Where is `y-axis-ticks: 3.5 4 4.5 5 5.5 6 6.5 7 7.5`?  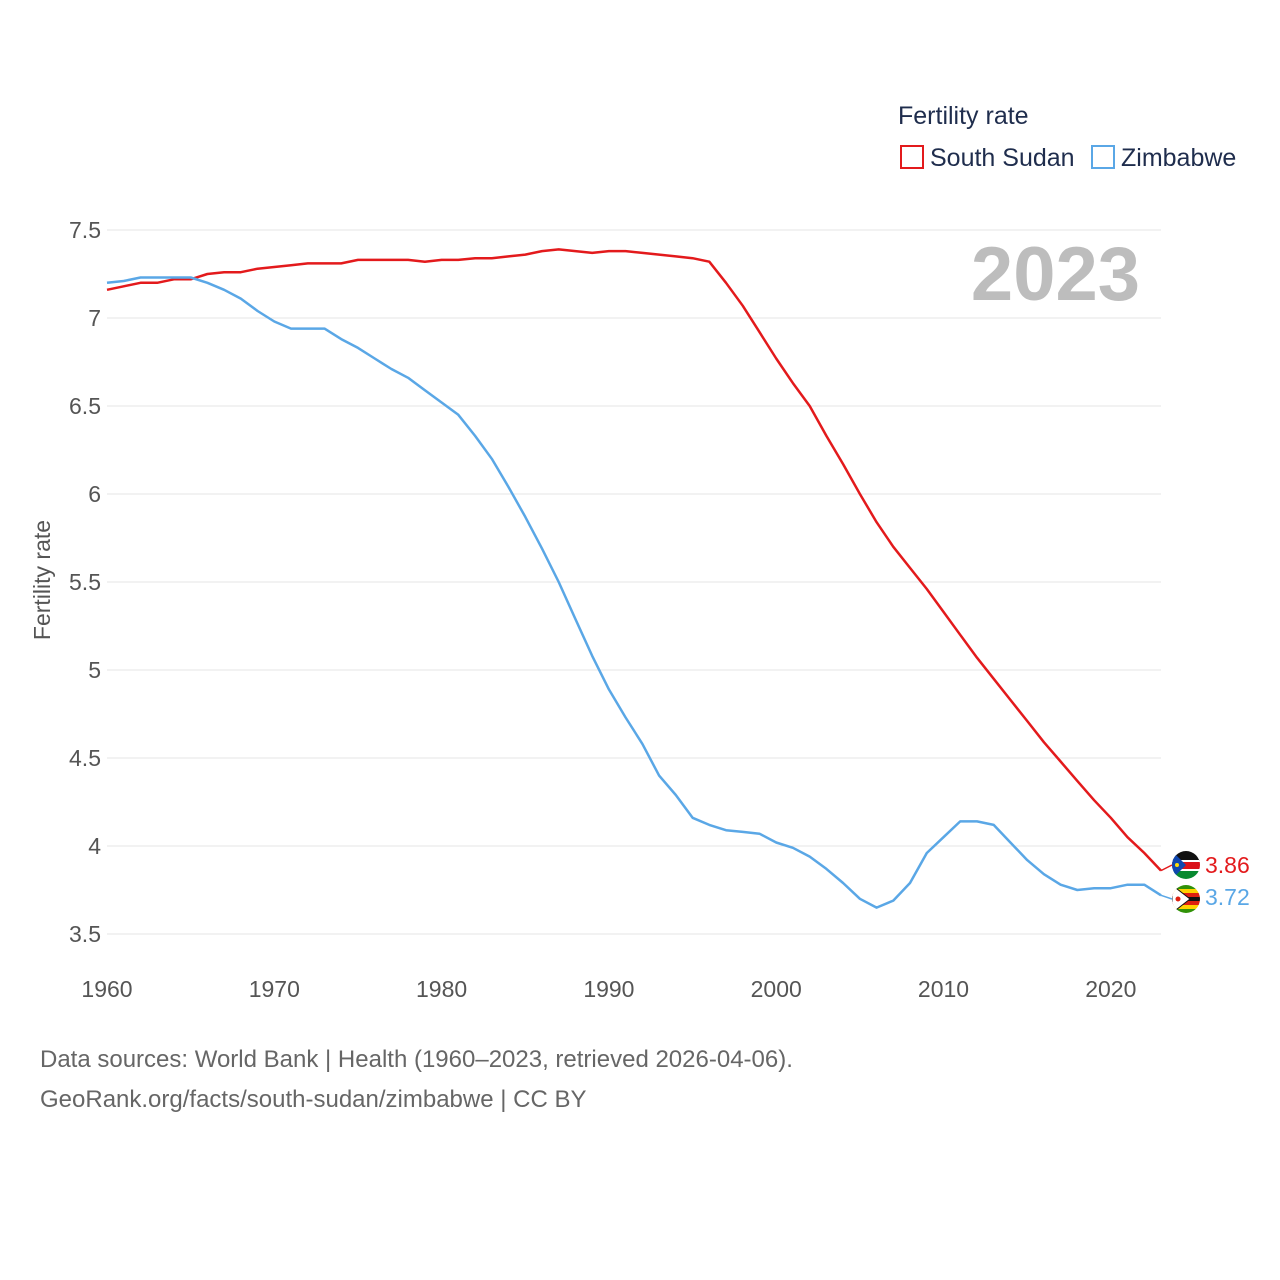
y-axis-ticks: 3.5 4 4.5 5 5.5 6 6.5 7 7.5 is located at coordinates (85, 582).